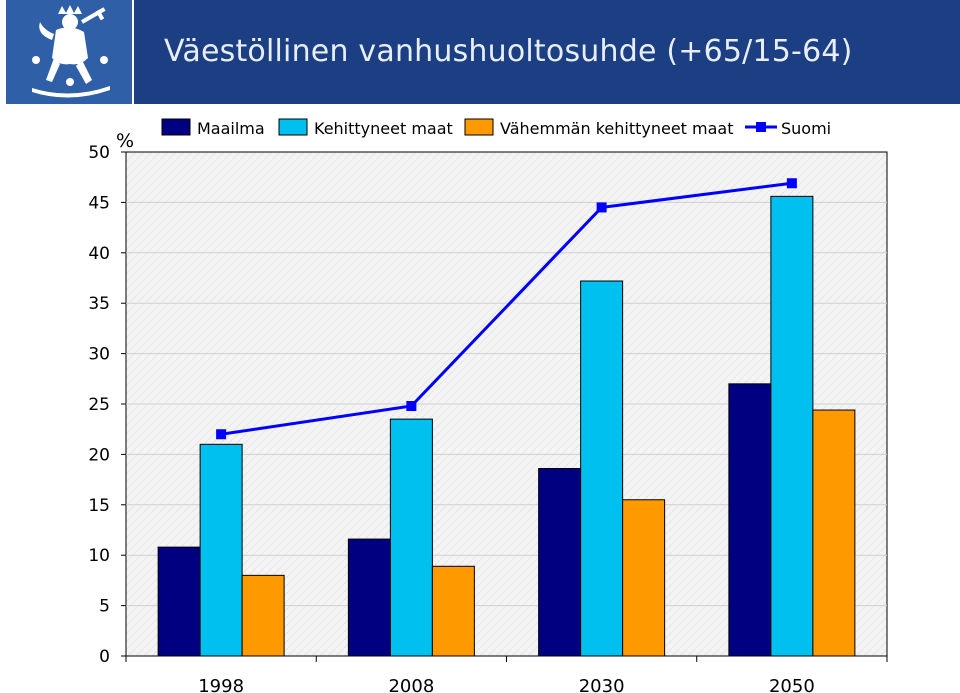 Image resolution: width=960 pixels, height=693 pixels. I want to click on legend-marker-suomi, so click(761, 127).